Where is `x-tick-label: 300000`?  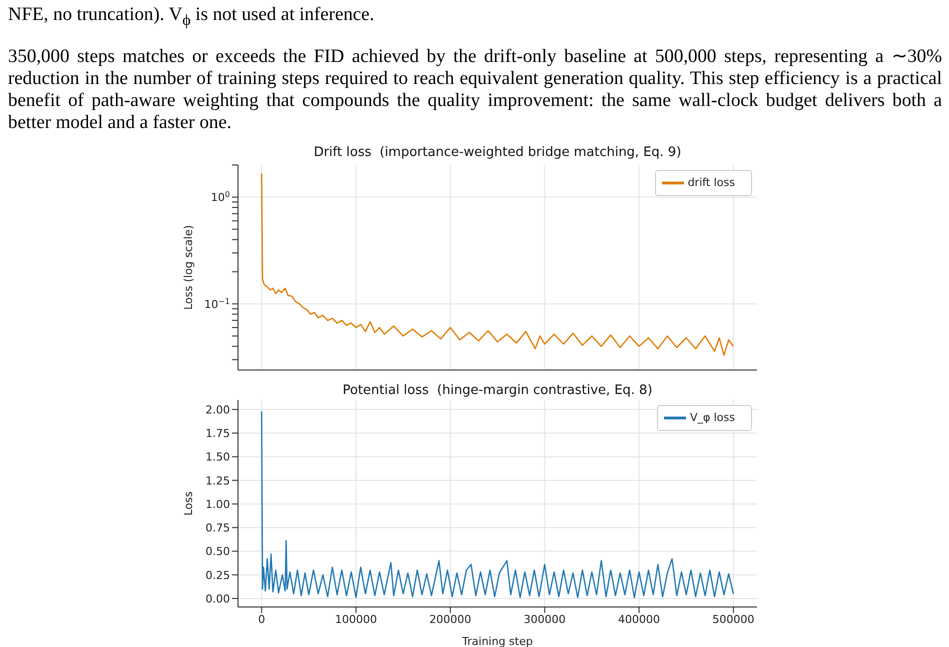
x-tick-label: 300000 is located at coordinates (545, 619).